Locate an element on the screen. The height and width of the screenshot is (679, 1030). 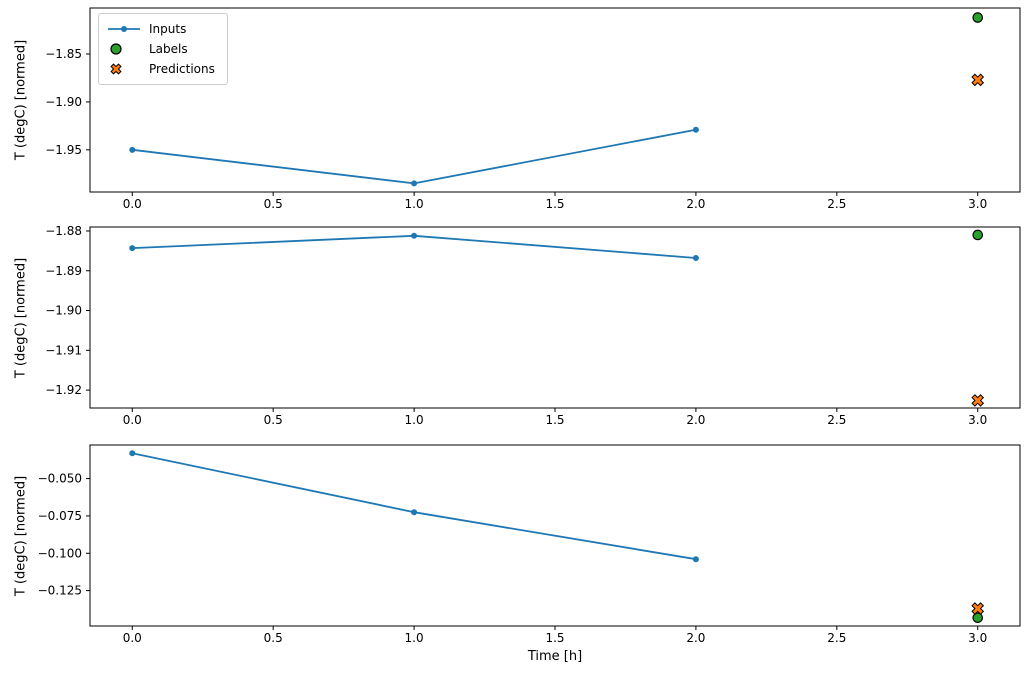
legend-label-inputs: Inputs is located at coordinates (168, 29).